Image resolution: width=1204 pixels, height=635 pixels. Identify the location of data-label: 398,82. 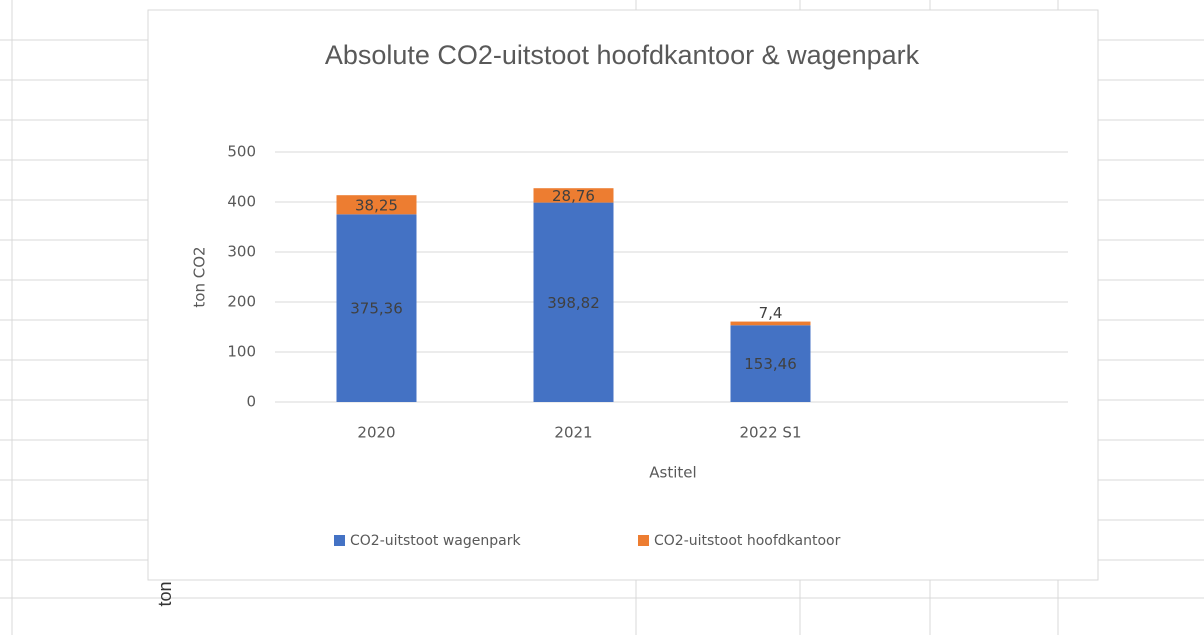
(573, 303).